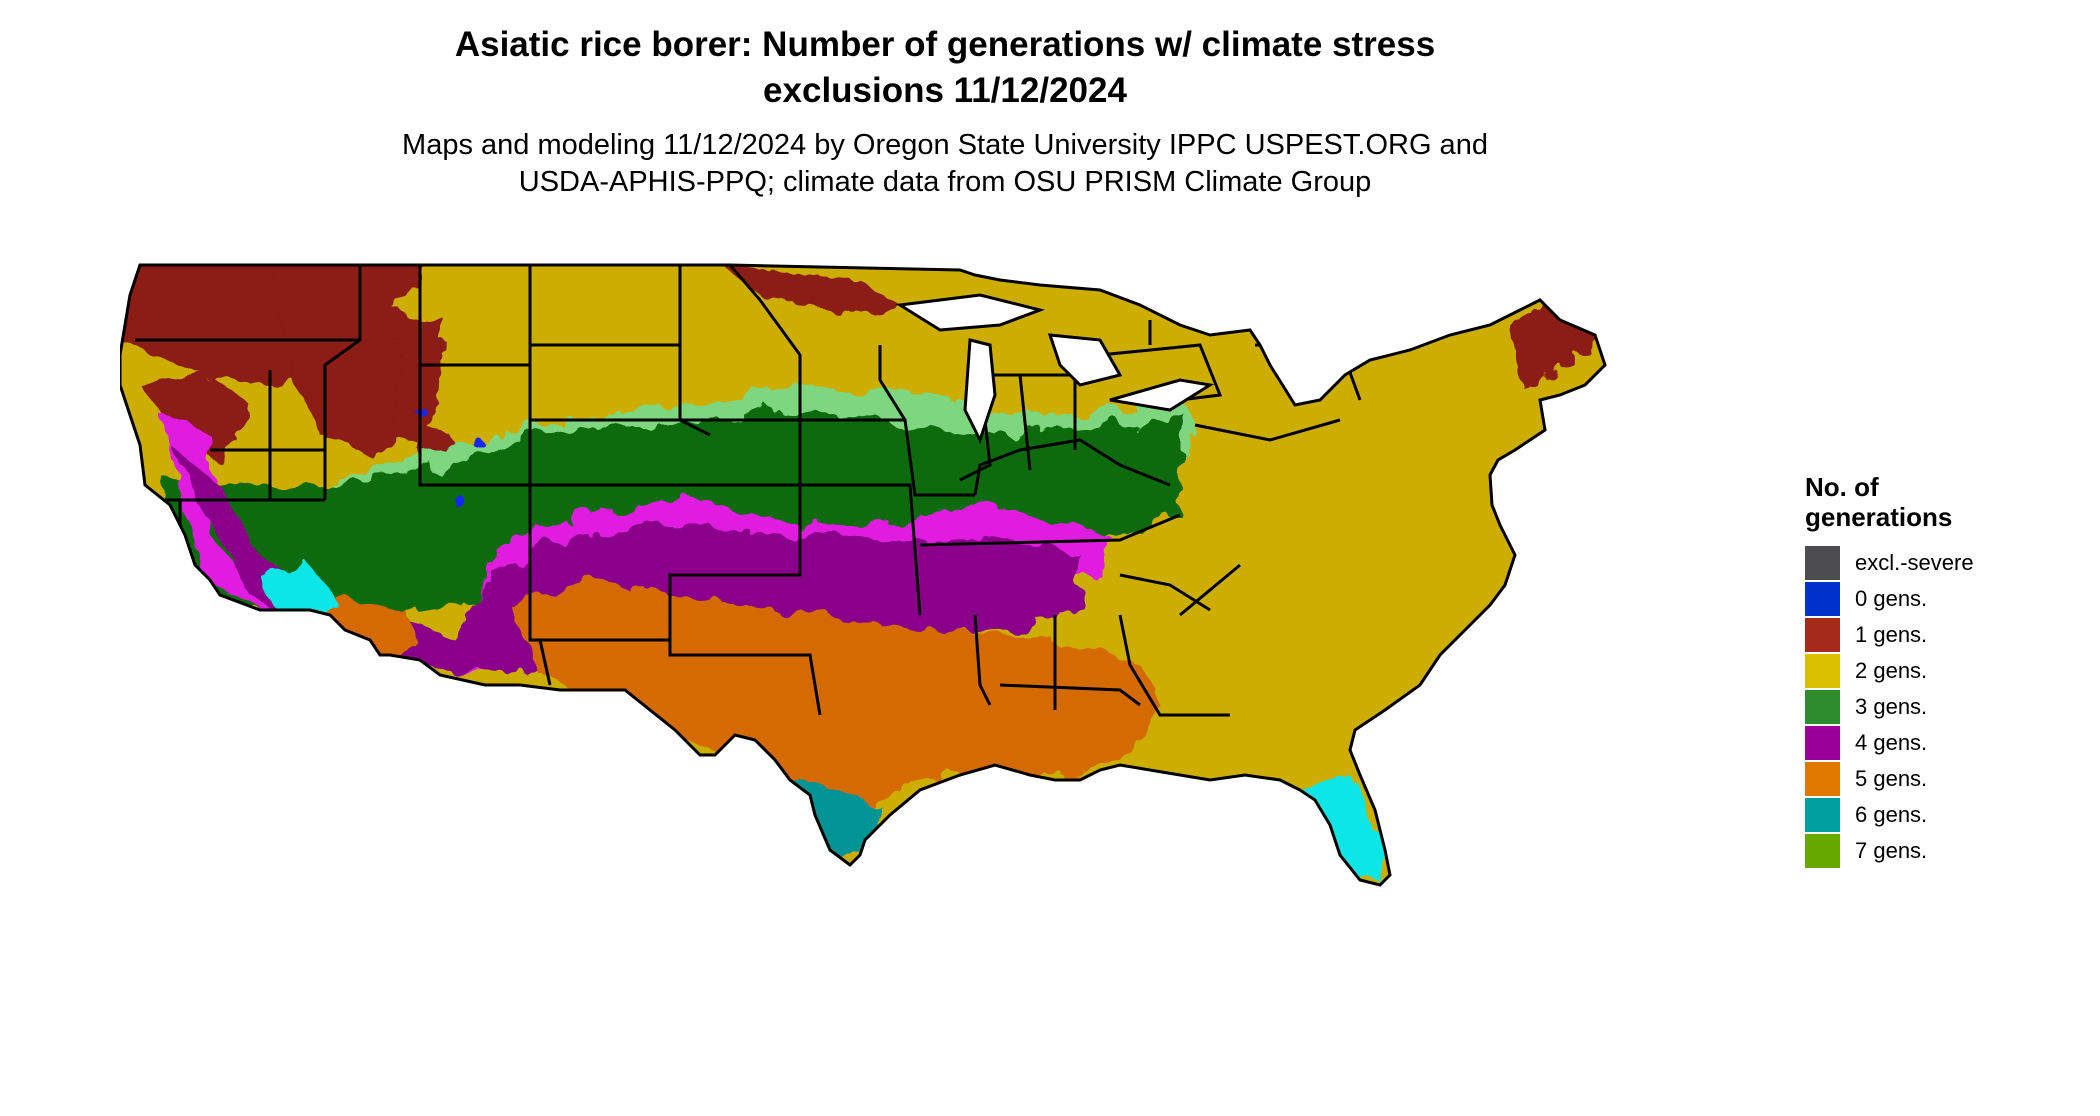  Describe the element at coordinates (1935, 598) in the screenshot. I see `legend-item: 0 gens.` at that location.